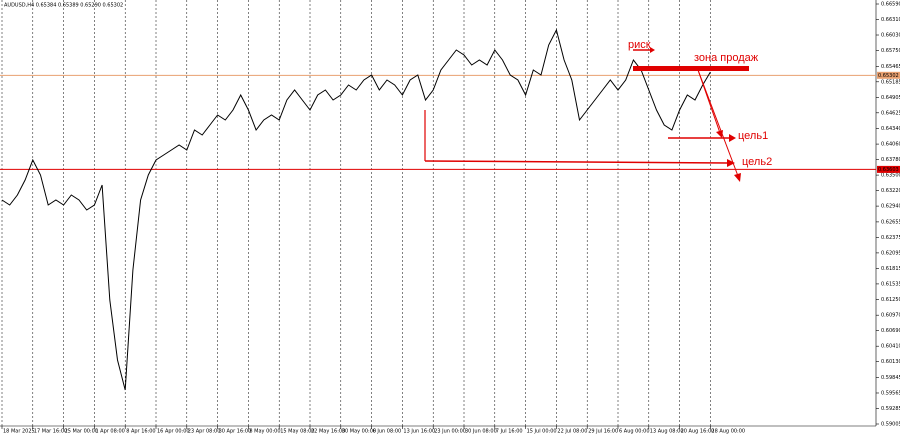 This screenshot has height=436, width=900. I want to click on y-tick-label: 0.60410, so click(890, 347).